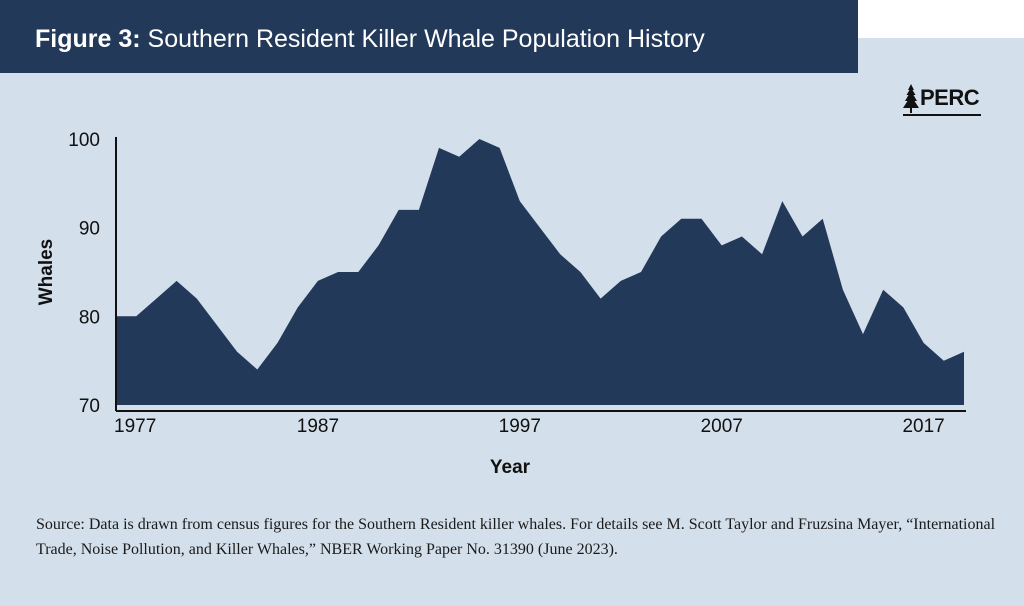  What do you see at coordinates (942, 115) in the screenshot?
I see `logo-underline` at bounding box center [942, 115].